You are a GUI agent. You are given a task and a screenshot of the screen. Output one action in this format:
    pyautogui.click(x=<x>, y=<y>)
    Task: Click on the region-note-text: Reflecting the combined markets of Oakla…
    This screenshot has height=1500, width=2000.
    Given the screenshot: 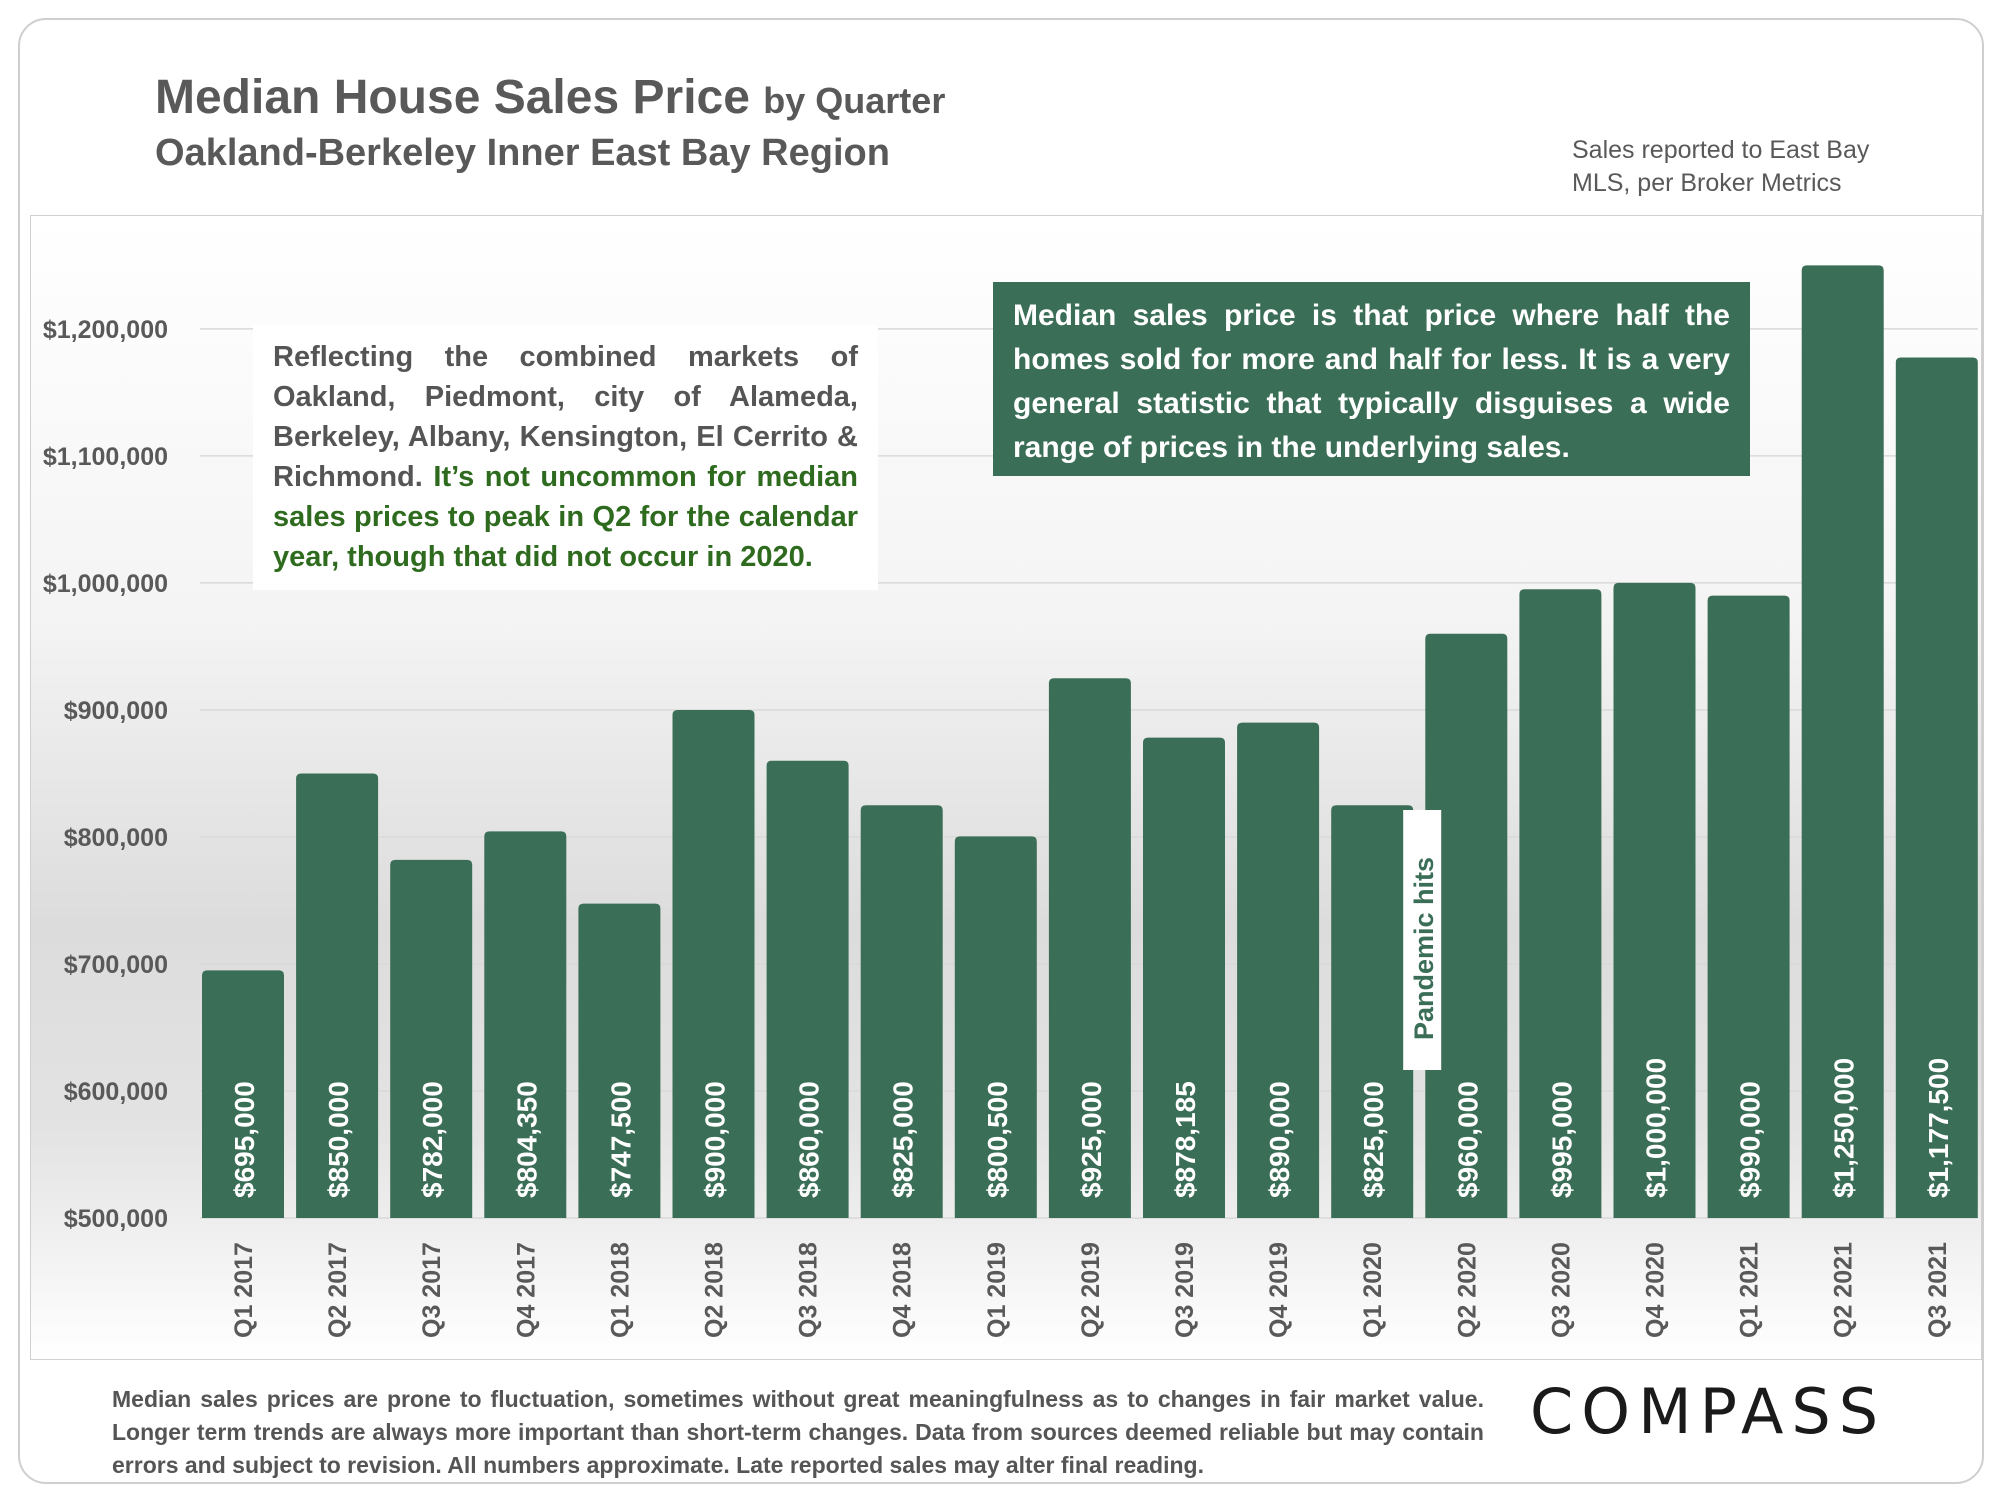 What is the action you would take?
    pyautogui.click(x=565, y=417)
    